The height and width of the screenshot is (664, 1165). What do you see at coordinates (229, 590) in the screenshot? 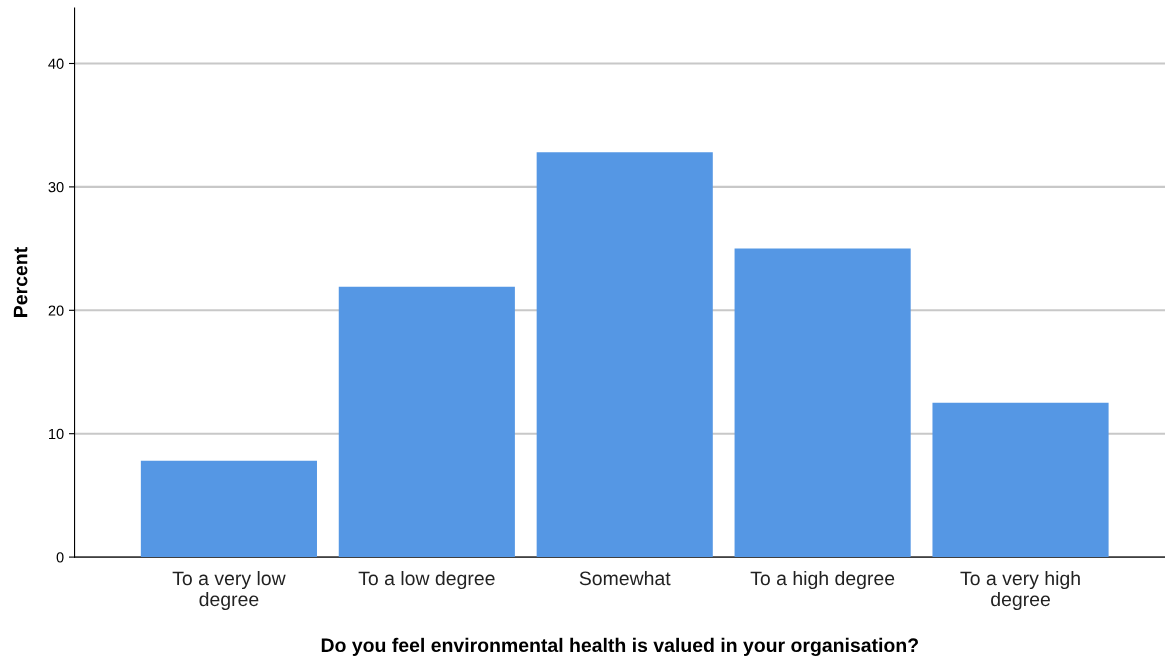
I see `x-tick-label: To a very low degree` at bounding box center [229, 590].